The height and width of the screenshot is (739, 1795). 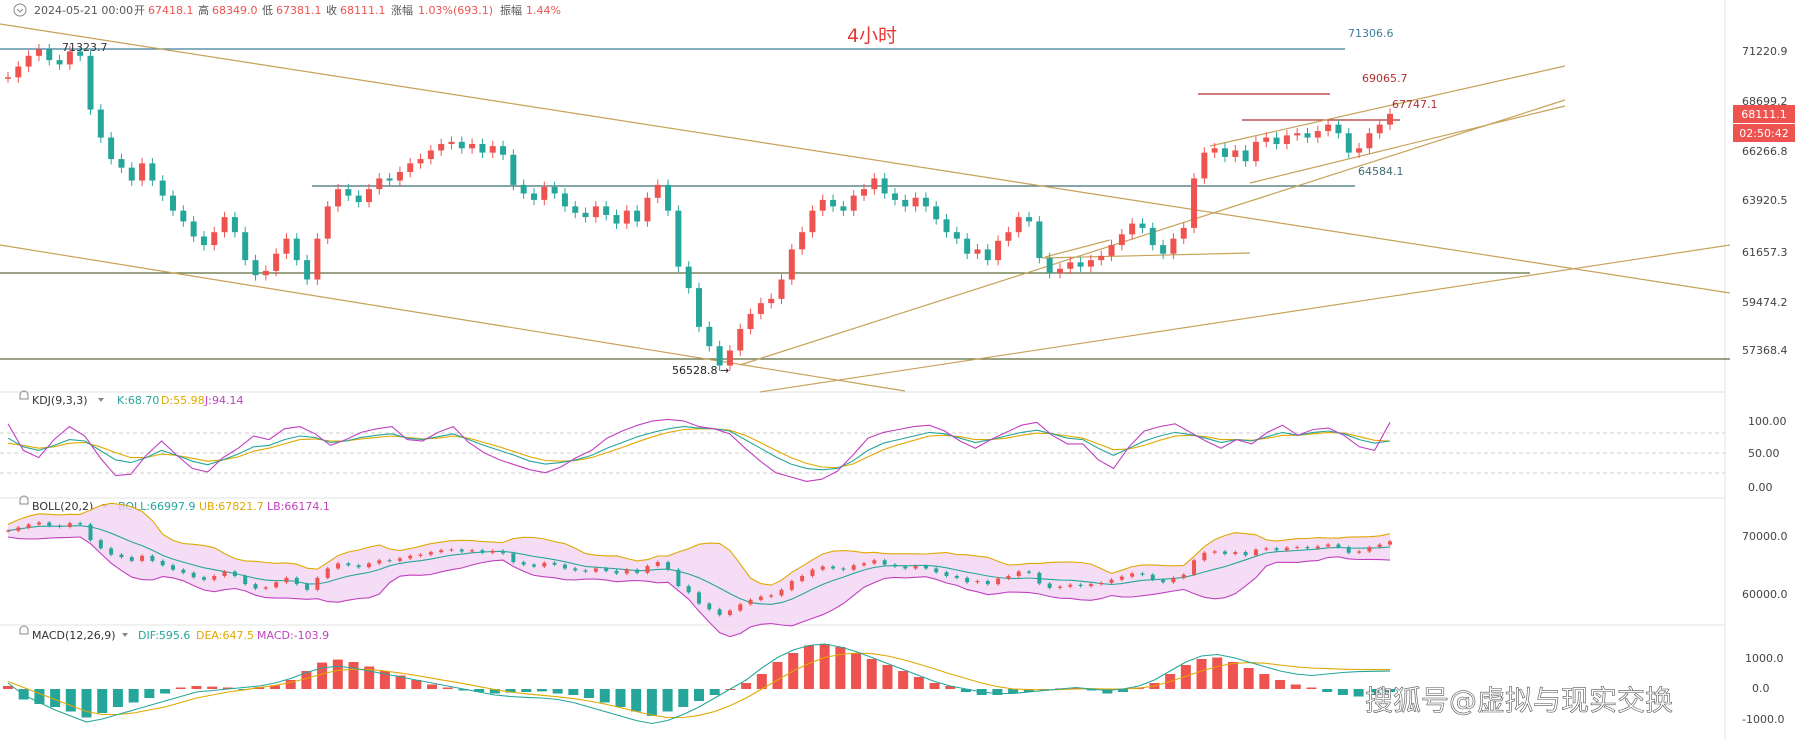 What do you see at coordinates (511, 10) in the screenshot?
I see `amp-label: 振幅` at bounding box center [511, 10].